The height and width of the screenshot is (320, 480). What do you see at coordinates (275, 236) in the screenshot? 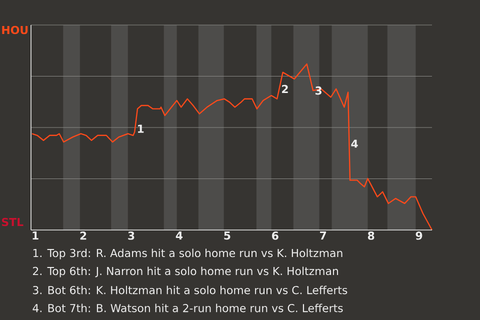
I see `x-tick-label: 6` at bounding box center [275, 236].